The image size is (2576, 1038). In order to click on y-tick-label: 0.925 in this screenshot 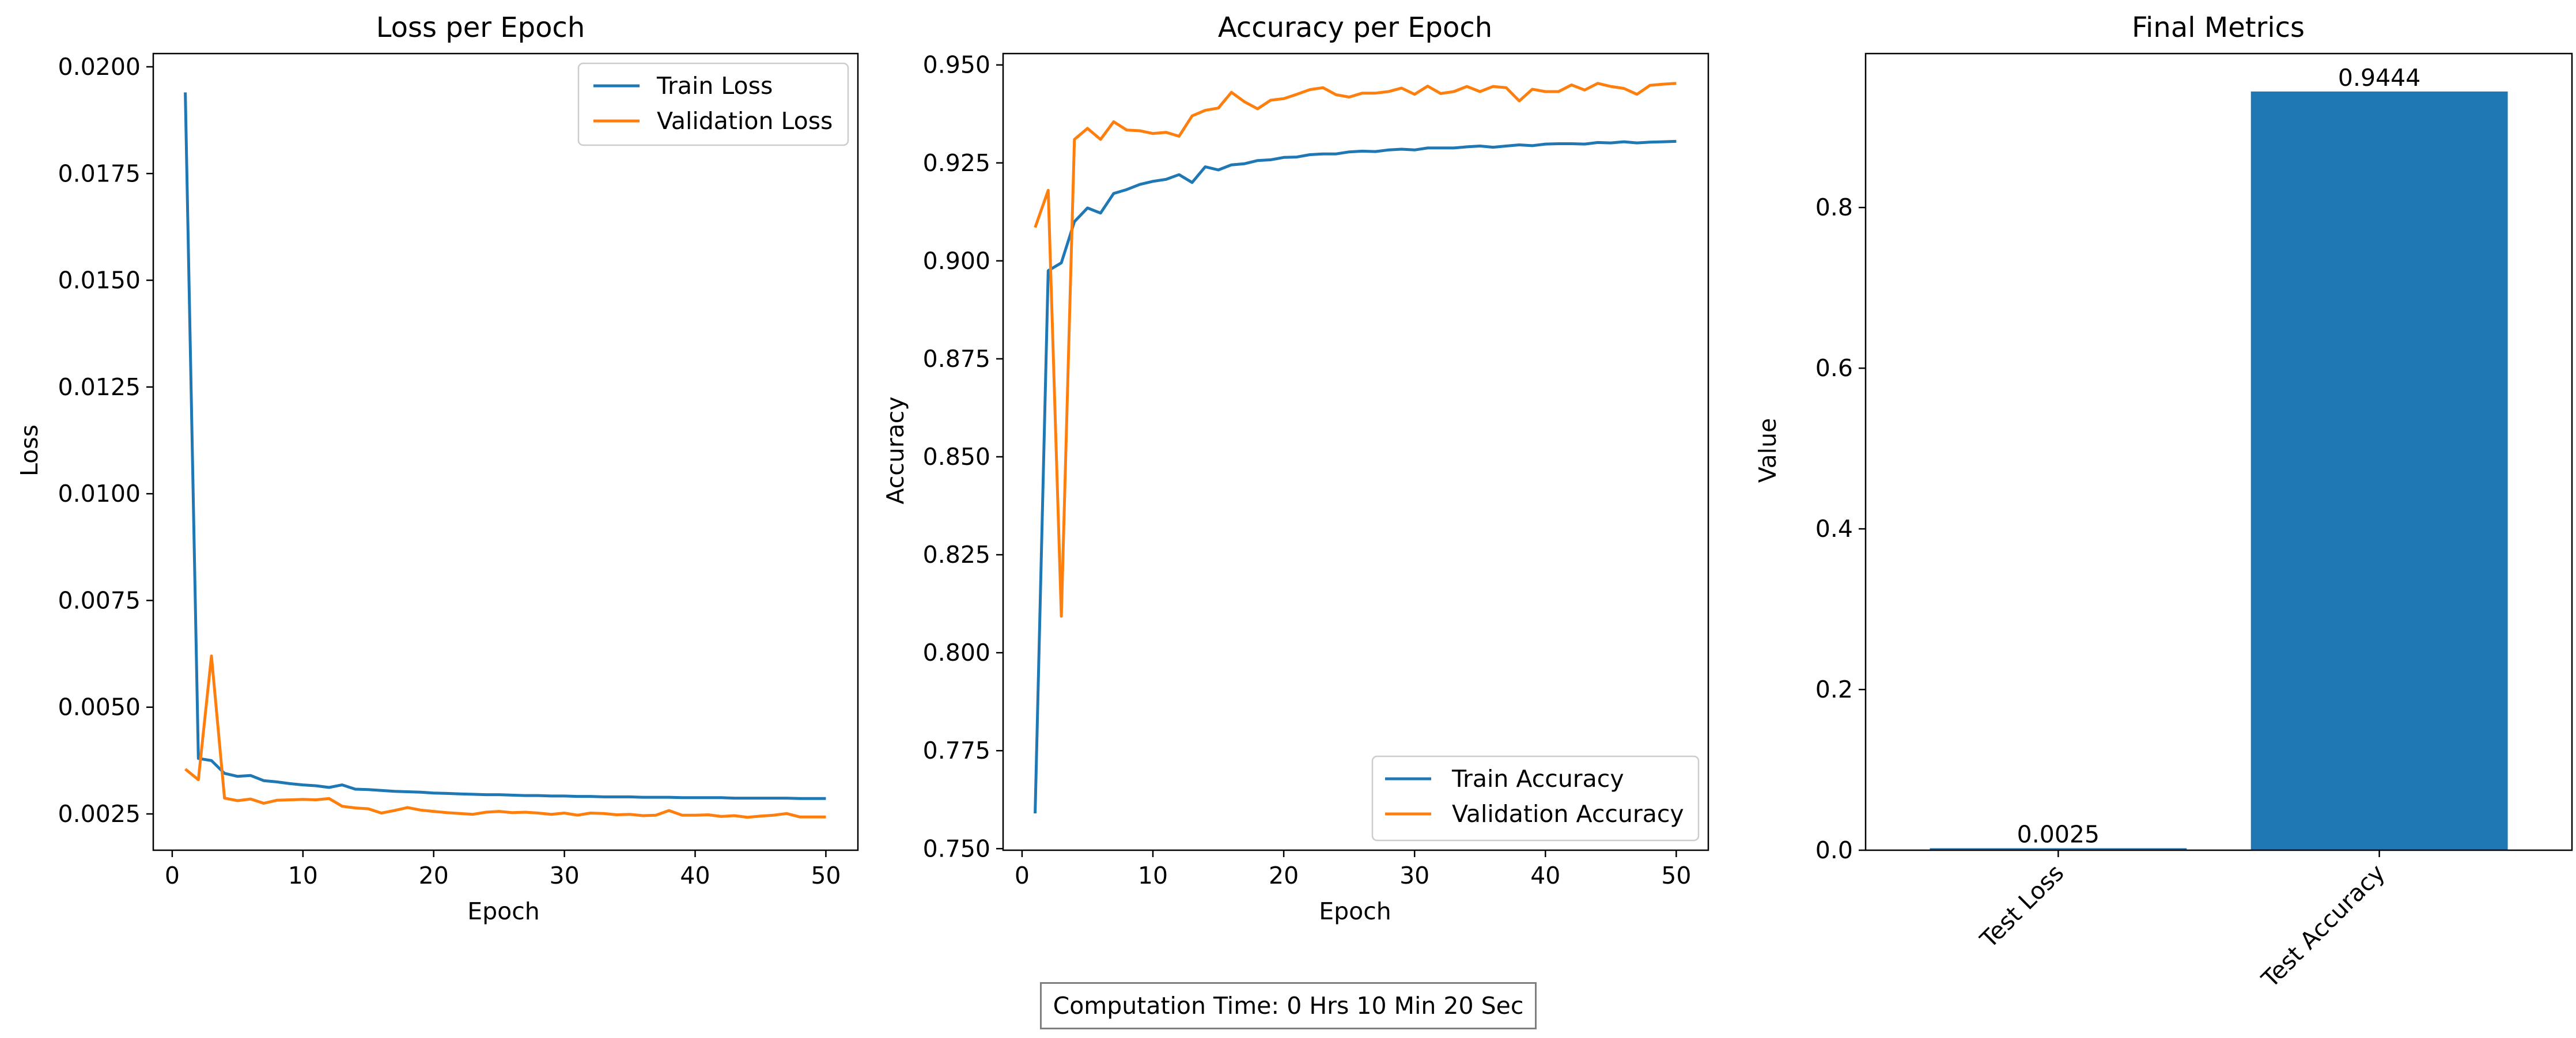, I will do `click(956, 163)`.